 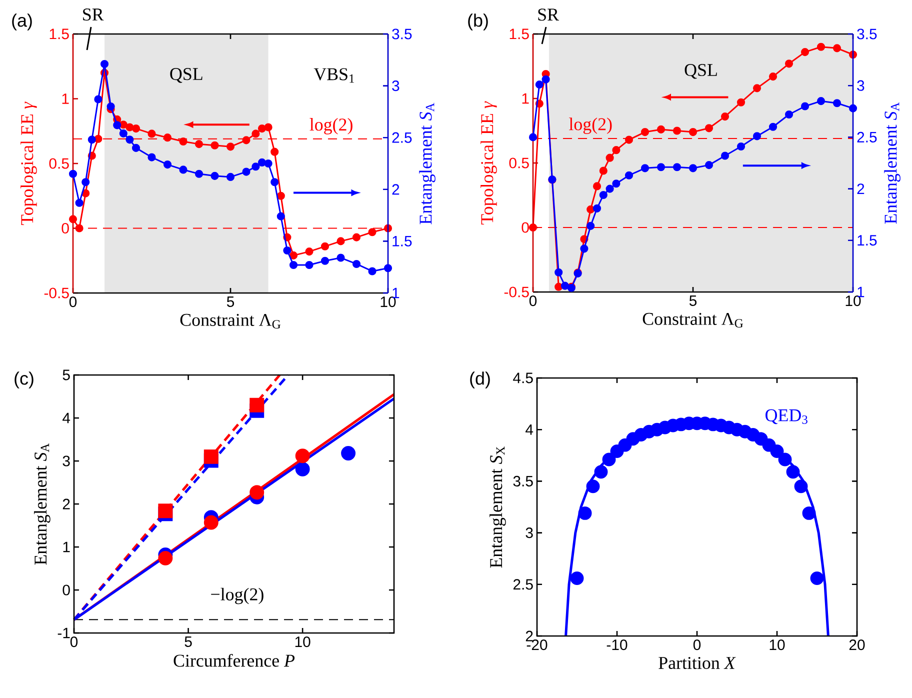 I want to click on y-axis-title: Entanglement S$_{A}$, so click(x=42, y=504).